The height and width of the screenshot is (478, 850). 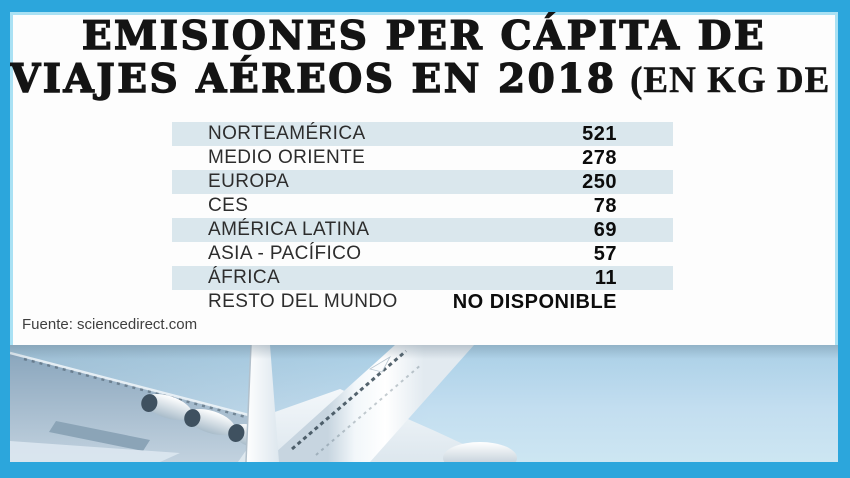 I want to click on region-name: MEDIO ORIENTE, so click(x=287, y=157).